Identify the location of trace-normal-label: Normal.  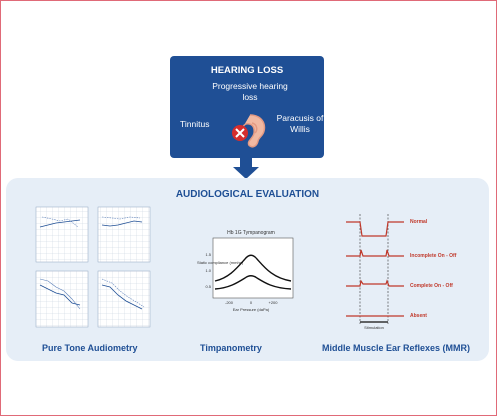
(419, 222).